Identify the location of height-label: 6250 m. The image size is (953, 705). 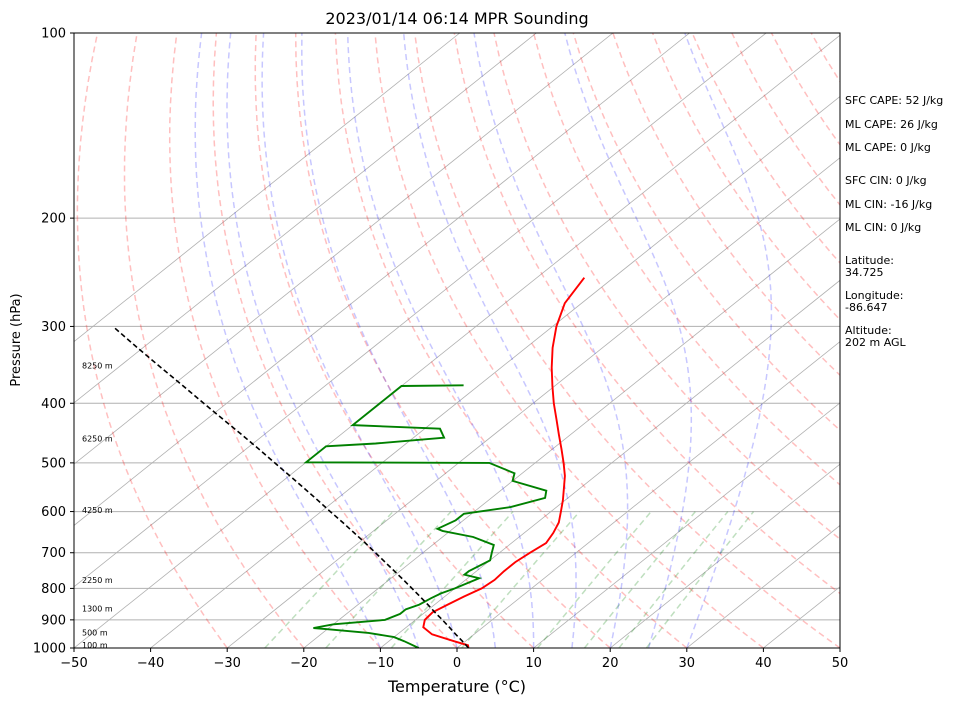
(97, 438).